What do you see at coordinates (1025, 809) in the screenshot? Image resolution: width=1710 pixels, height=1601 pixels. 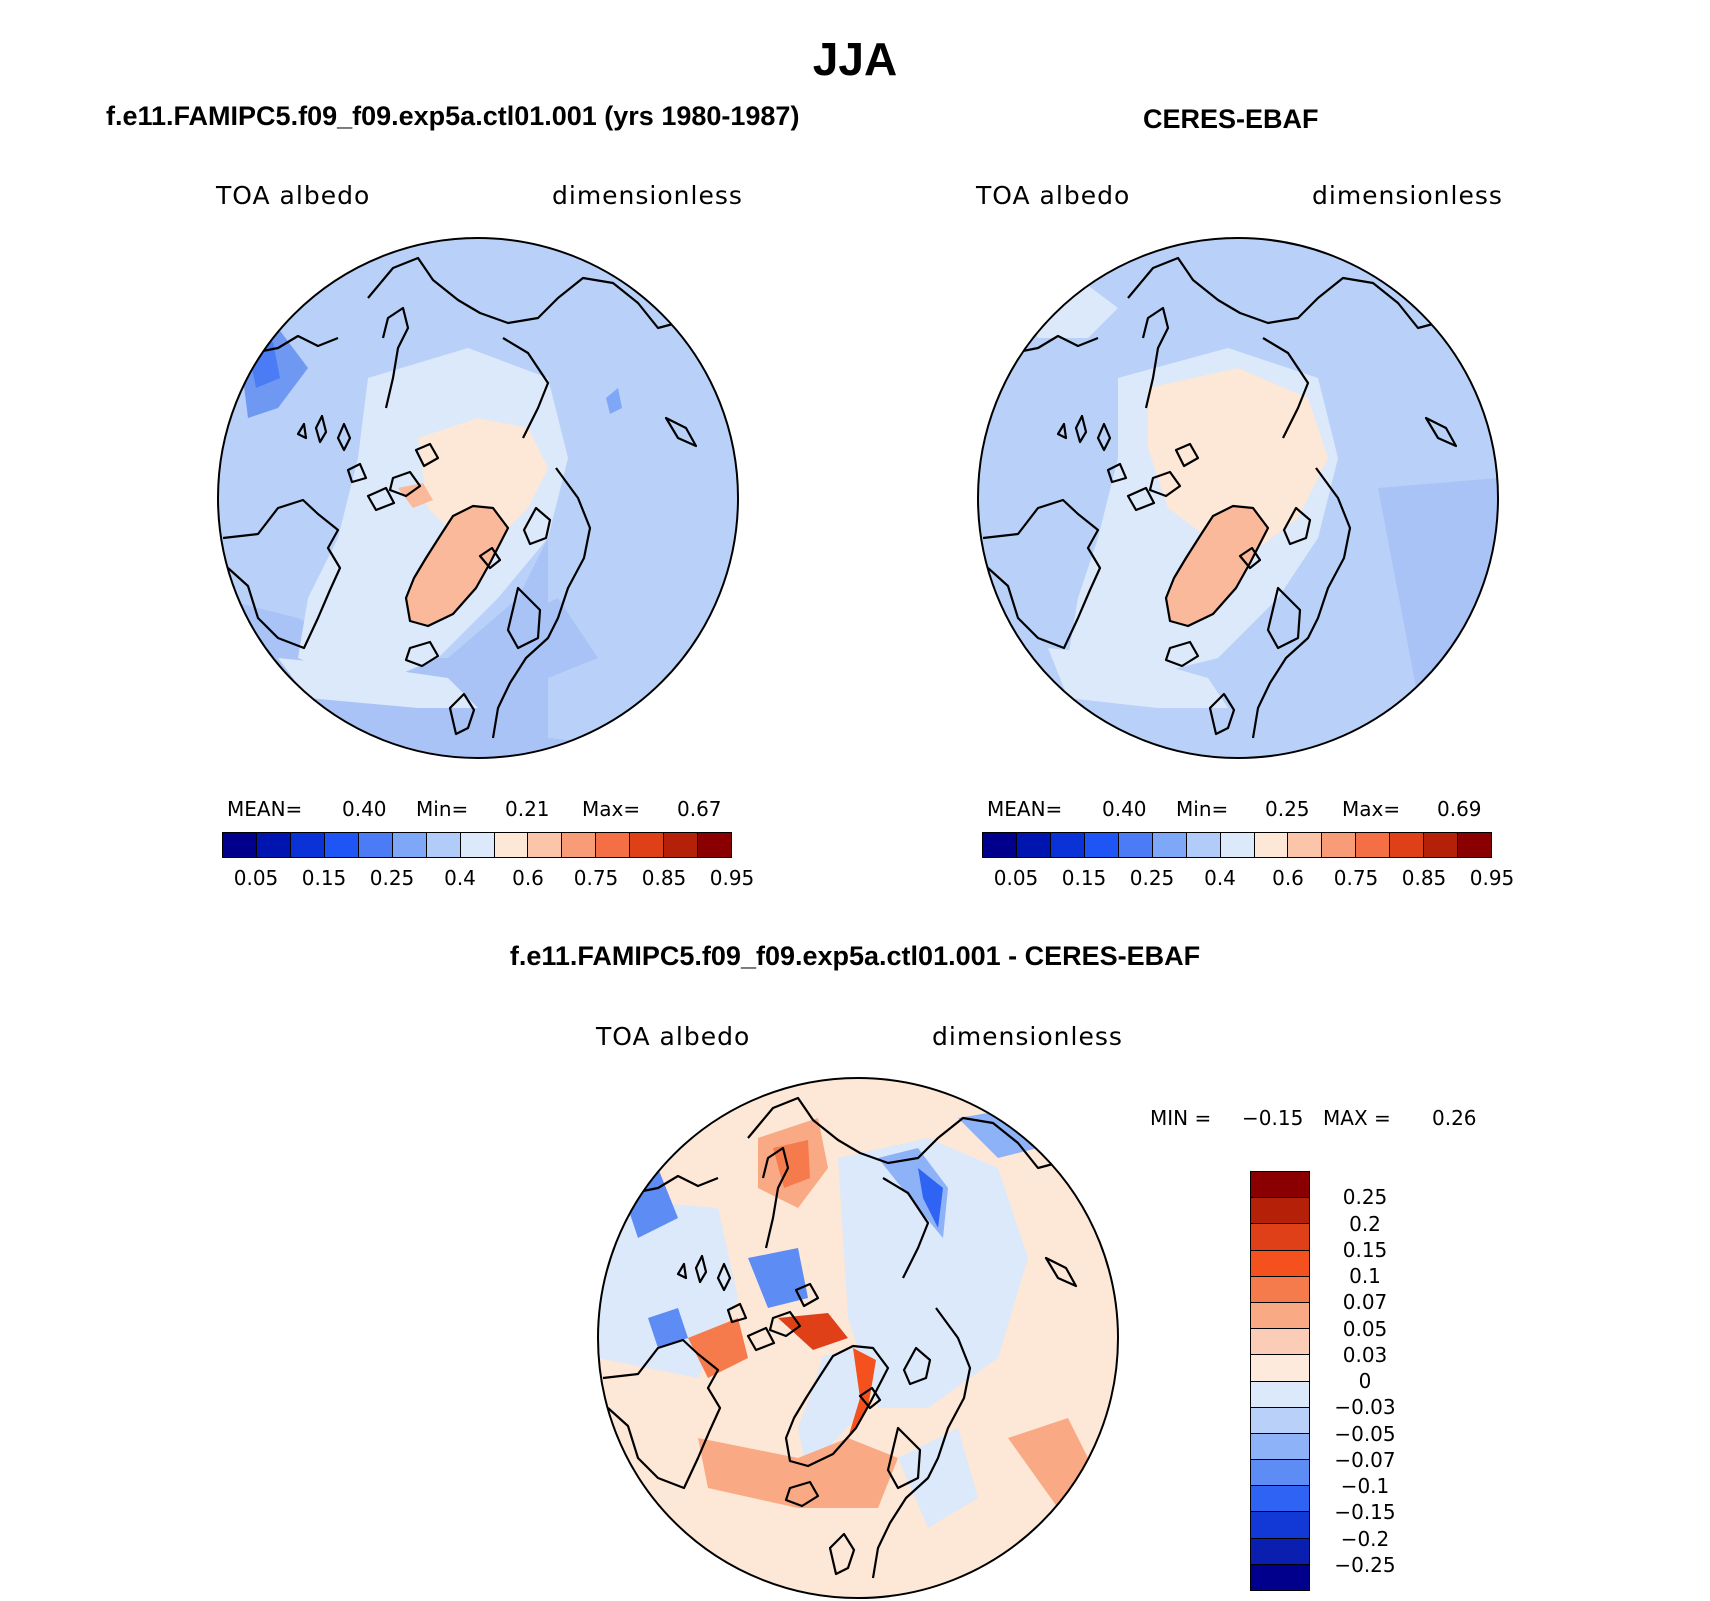 I see `obs-mean-label: MEAN=` at bounding box center [1025, 809].